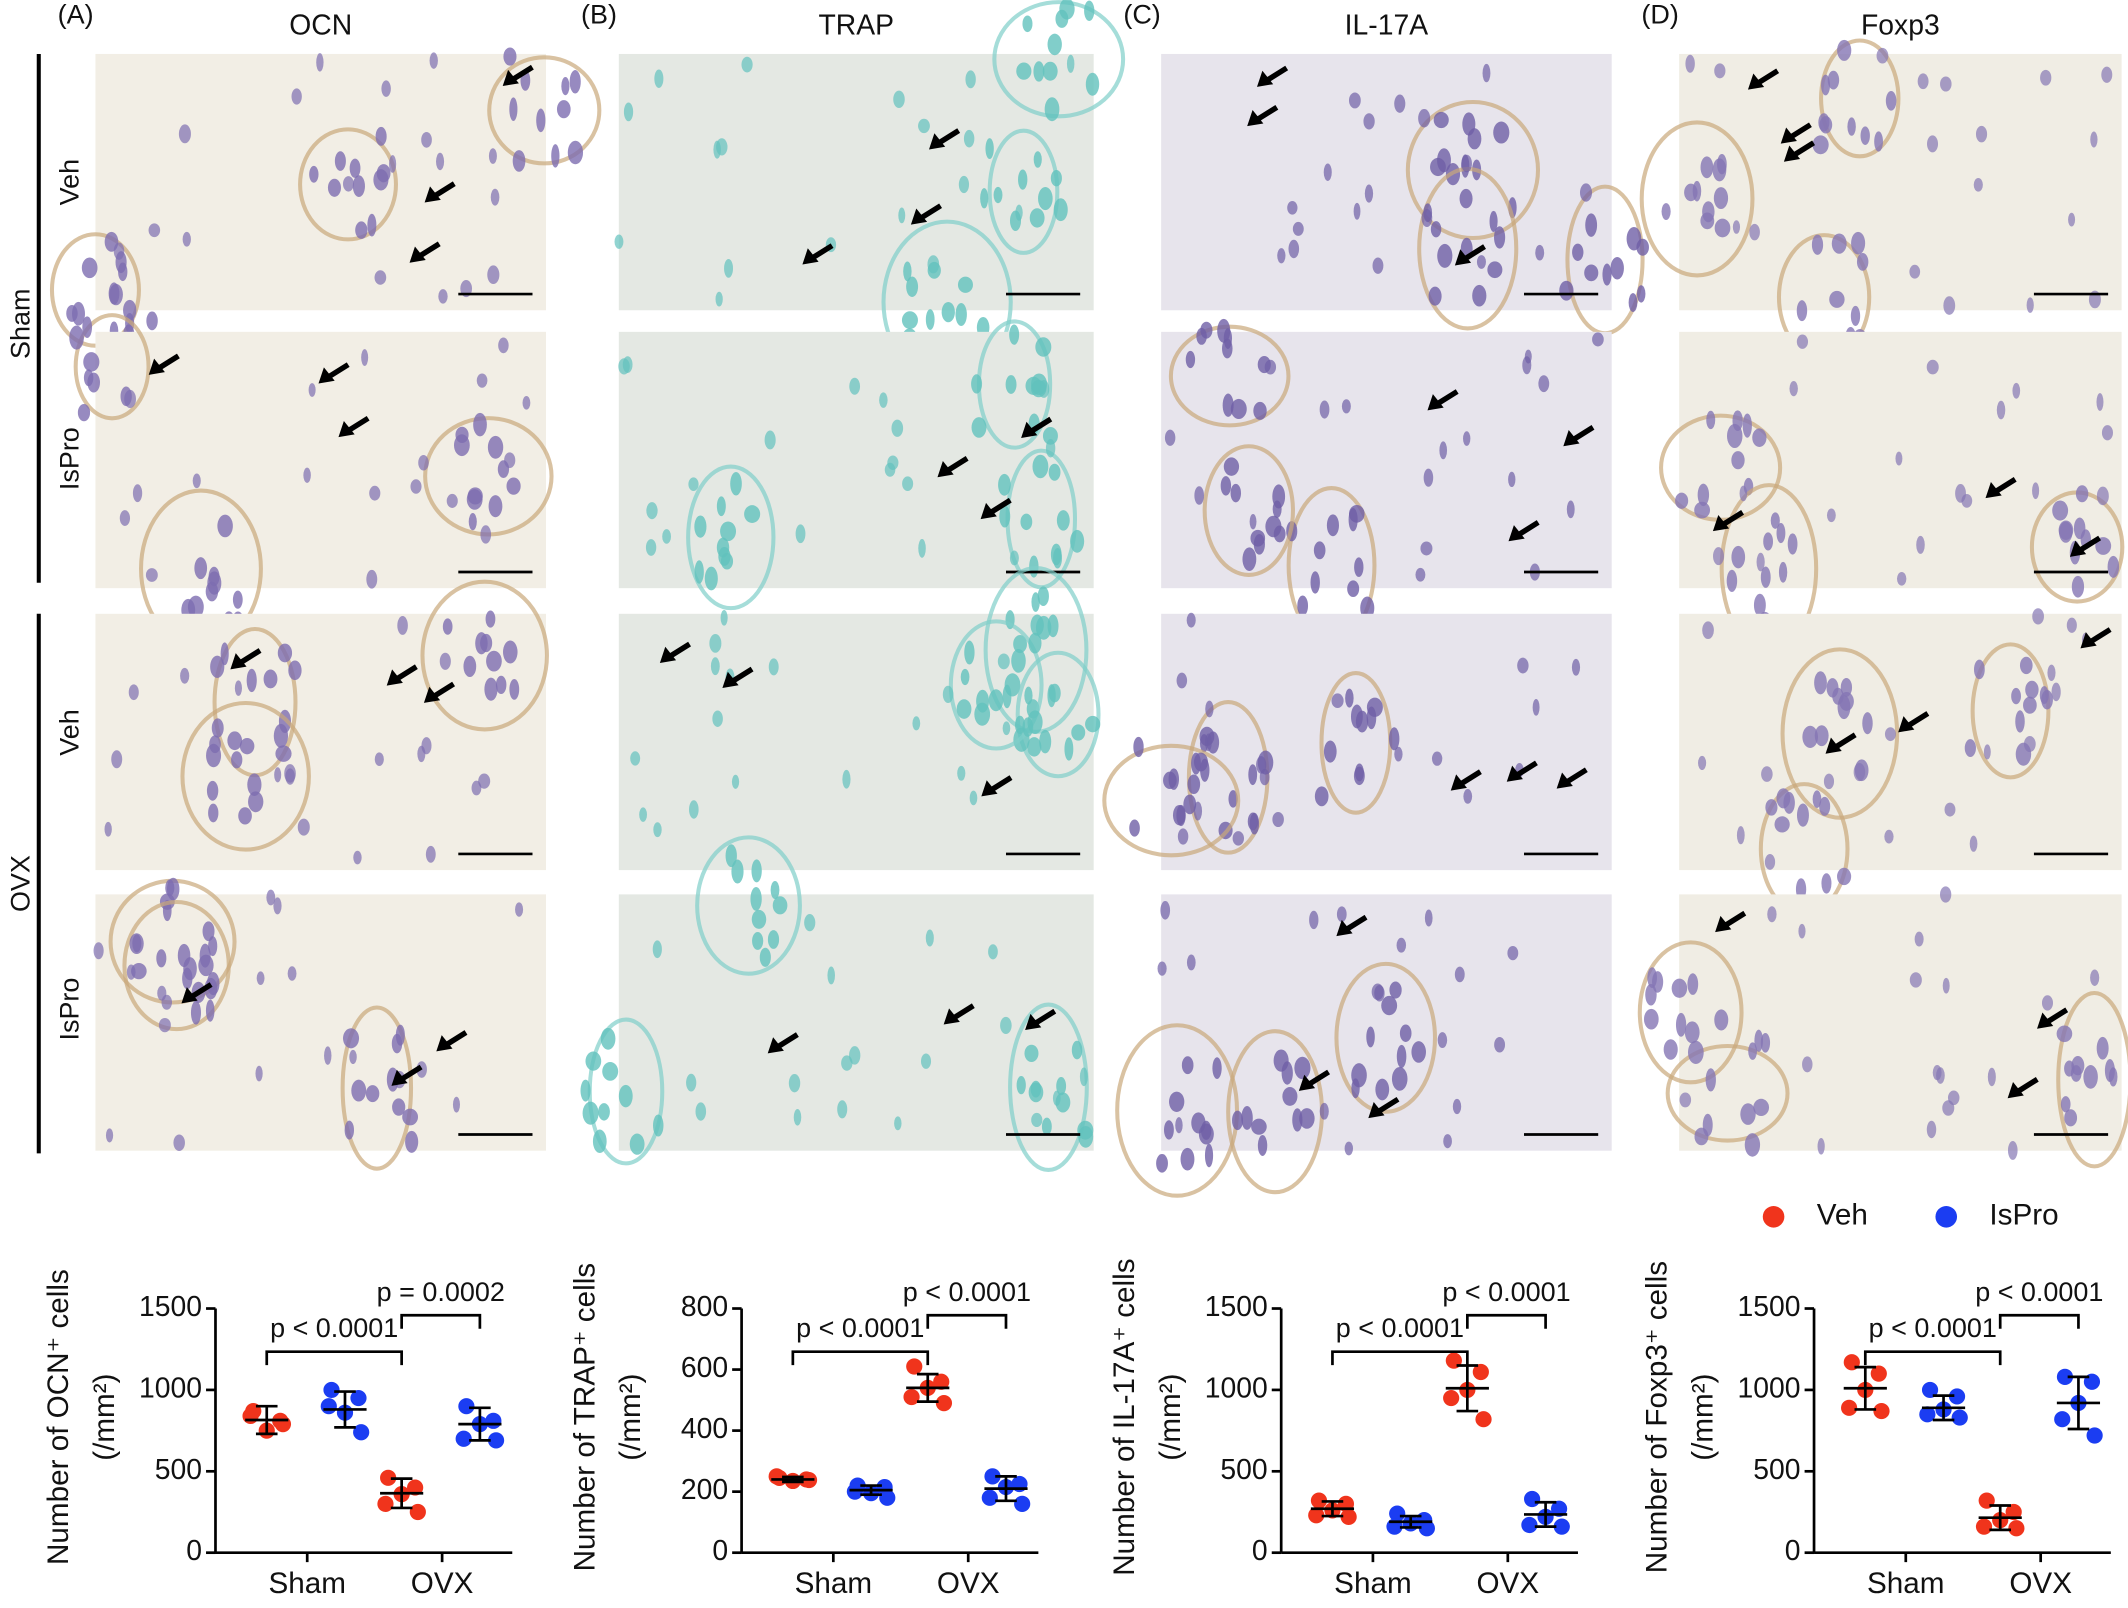  What do you see at coordinates (1659, 14) in the screenshot?
I see `panel-label: (D)` at bounding box center [1659, 14].